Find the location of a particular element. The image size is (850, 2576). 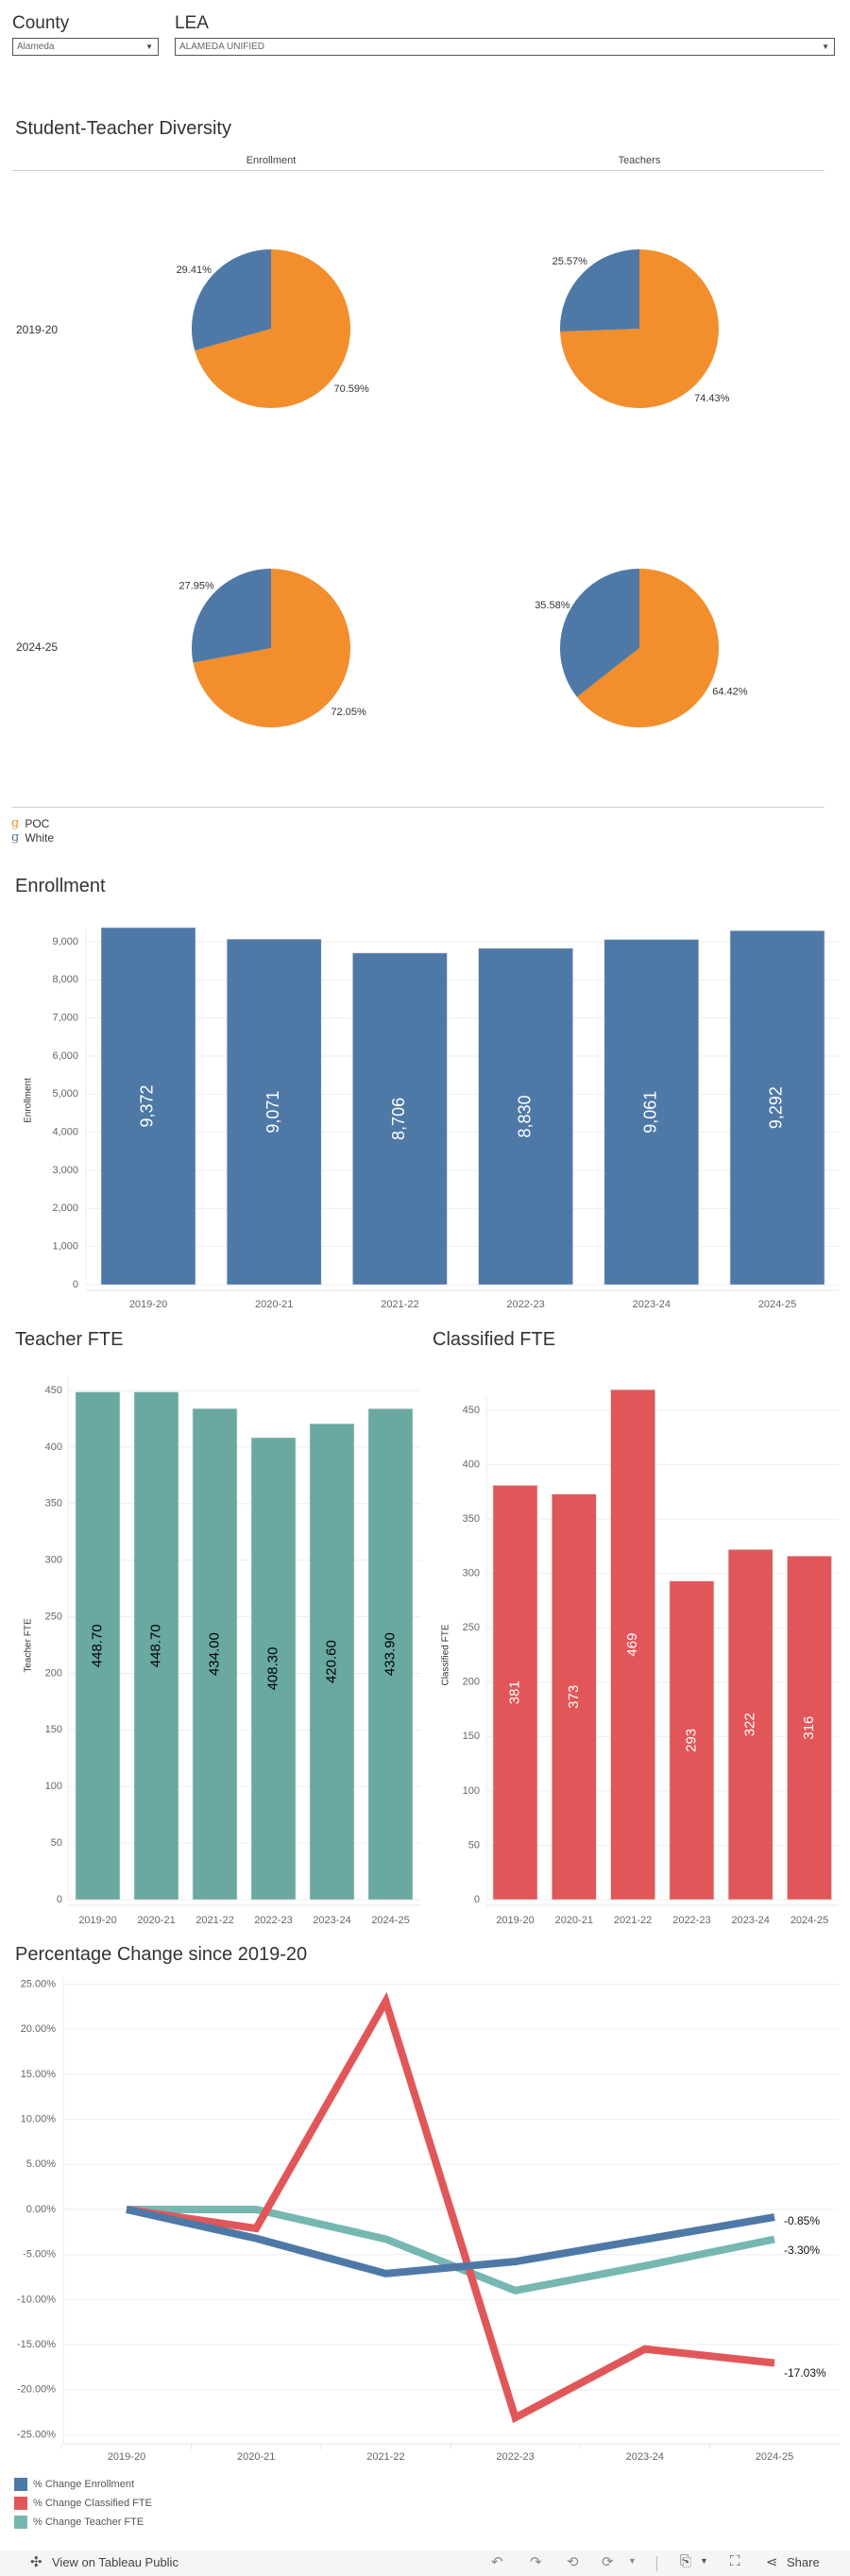

pie-label-white: 27.95% is located at coordinates (196, 586).